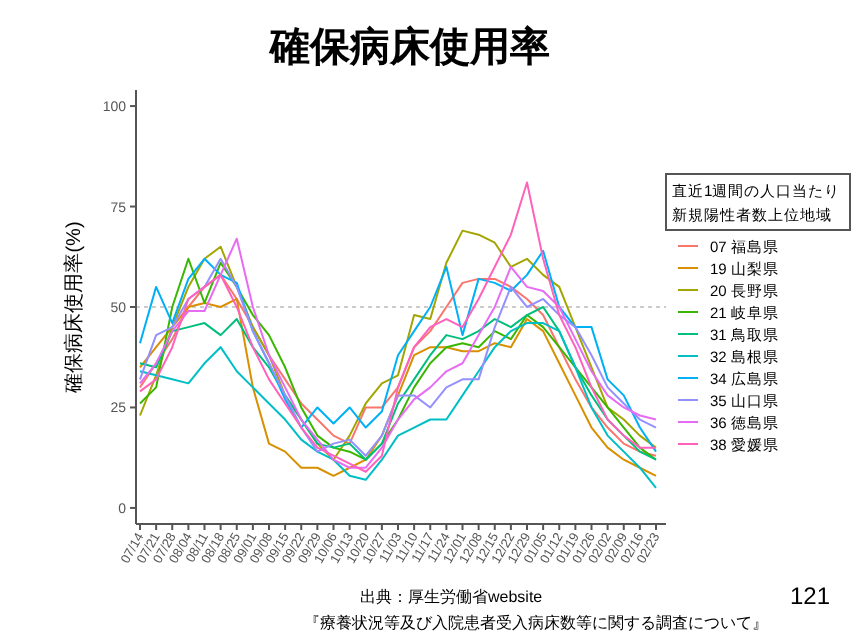 The width and height of the screenshot is (854, 640). What do you see at coordinates (810, 596) in the screenshot?
I see `text: 121` at bounding box center [810, 596].